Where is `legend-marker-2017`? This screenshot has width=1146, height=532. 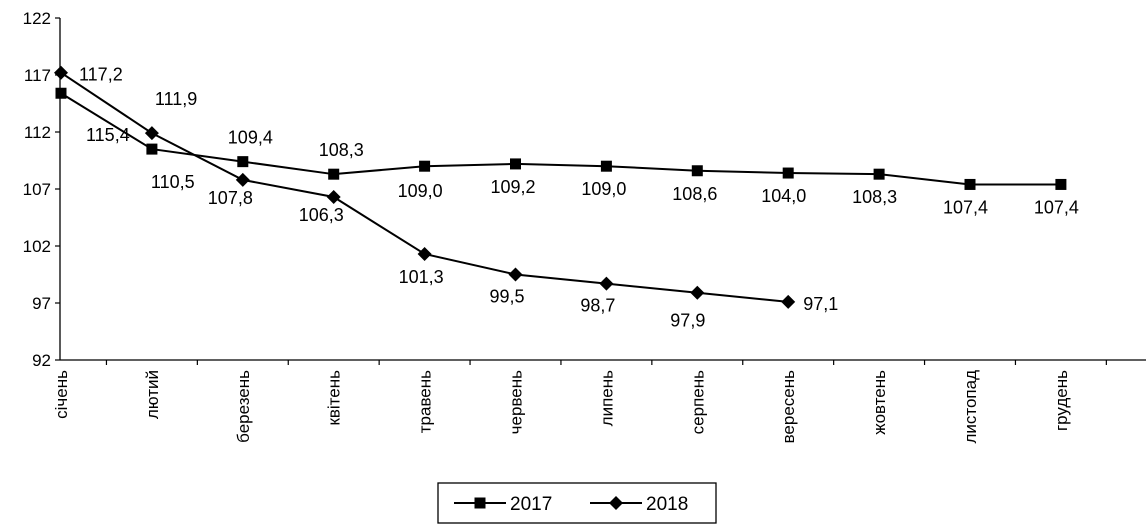 legend-marker-2017 is located at coordinates (480, 503).